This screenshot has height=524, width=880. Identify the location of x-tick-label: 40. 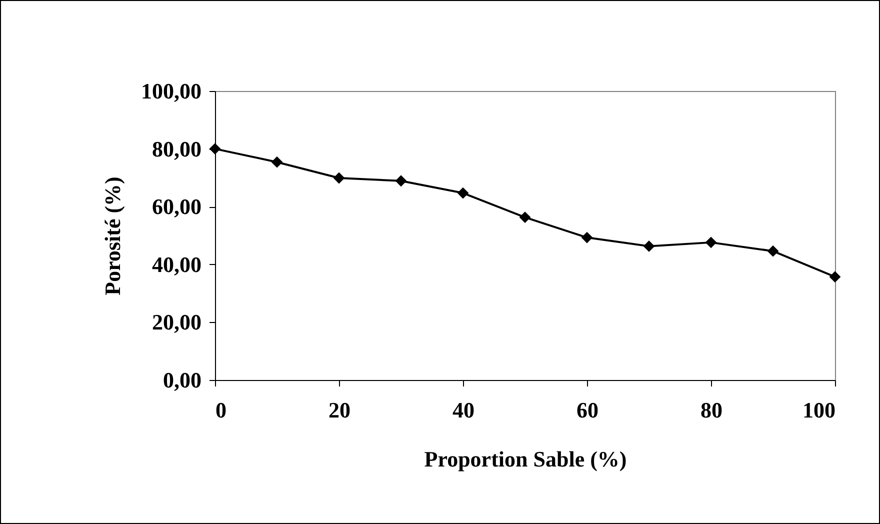
(463, 410).